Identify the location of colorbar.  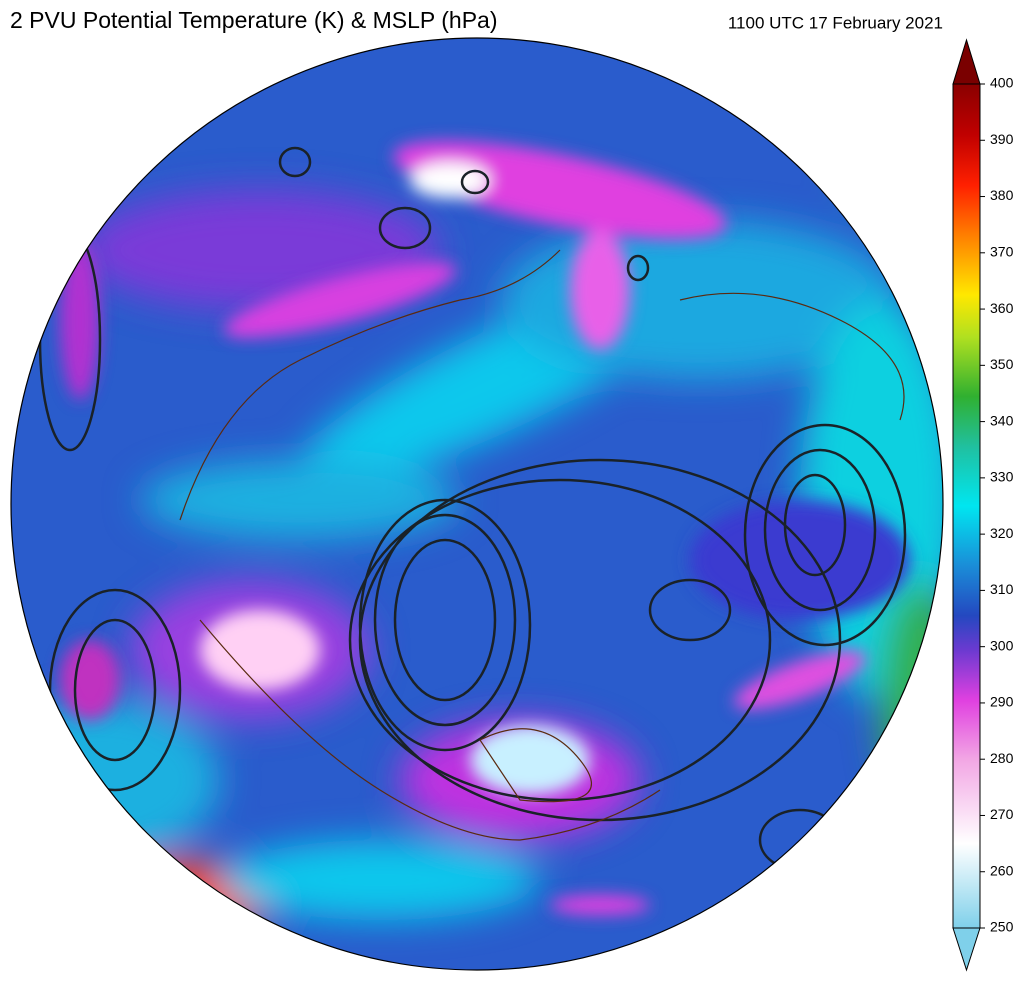
(966, 505).